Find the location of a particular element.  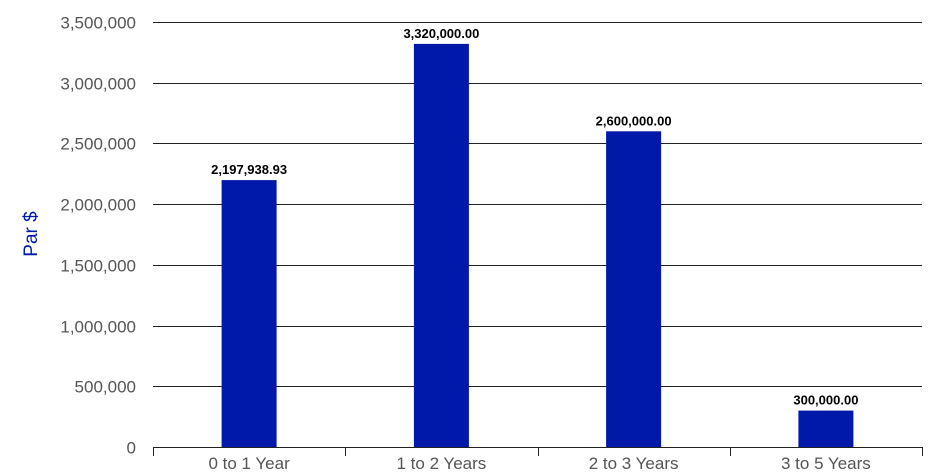

x-category-label: 1 to 2 Years is located at coordinates (441, 463).